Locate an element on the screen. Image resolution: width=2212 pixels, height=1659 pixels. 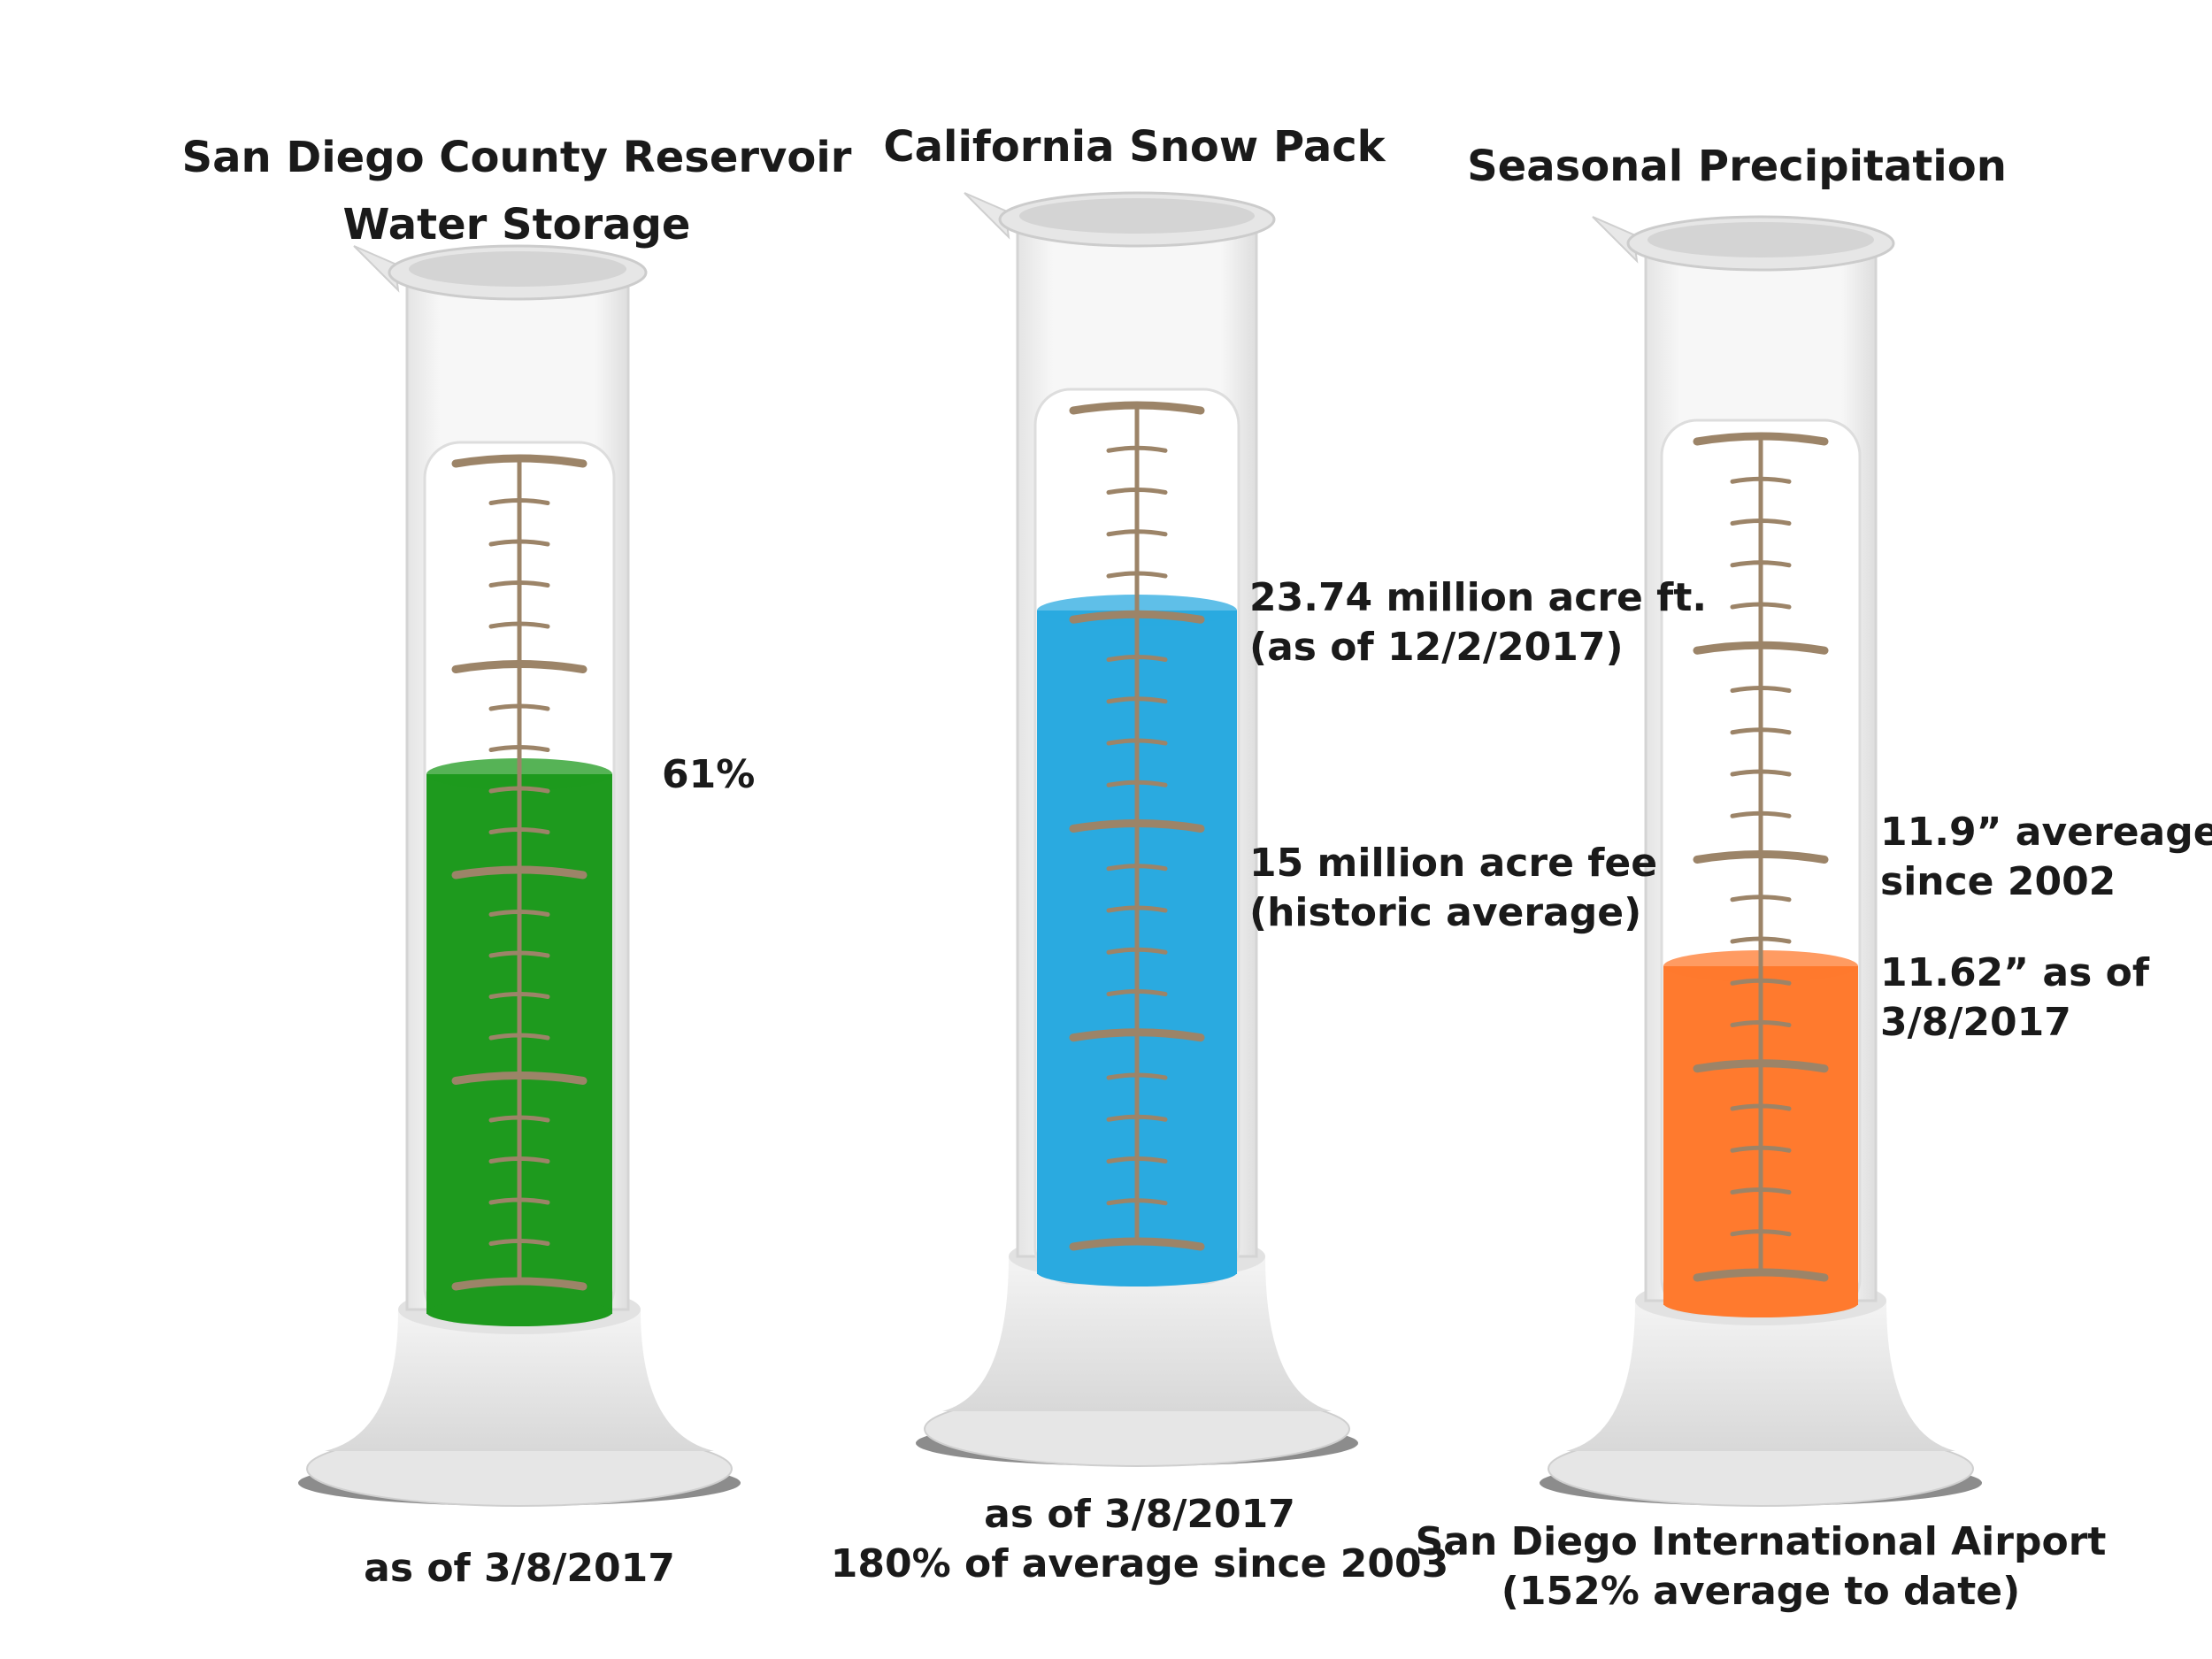
chart-2-title: California Snow Pack is located at coordinates (1134, 146).